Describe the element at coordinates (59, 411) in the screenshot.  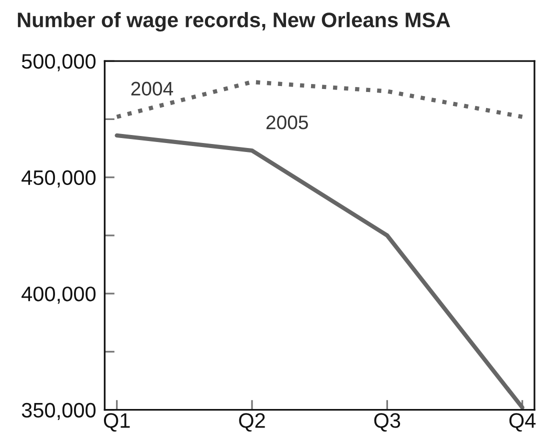
I see `y-tick-label: 350,000` at that location.